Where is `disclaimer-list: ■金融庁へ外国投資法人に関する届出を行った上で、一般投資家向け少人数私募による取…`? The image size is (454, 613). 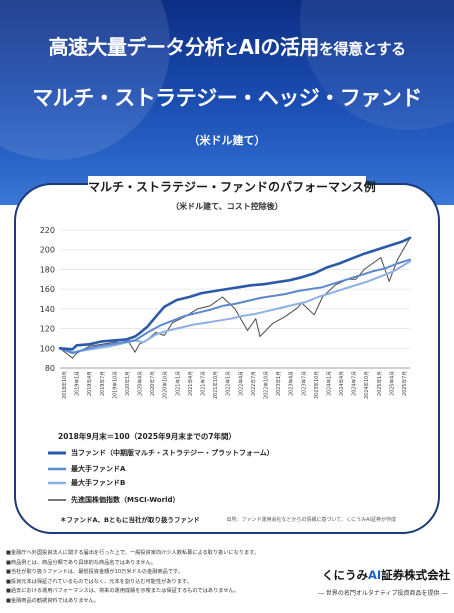
disclaimer-list: ■金融庁へ外国投資法人に関する届出を行った上で、一般投資家向け少人数私募による取… is located at coordinates (161, 578).